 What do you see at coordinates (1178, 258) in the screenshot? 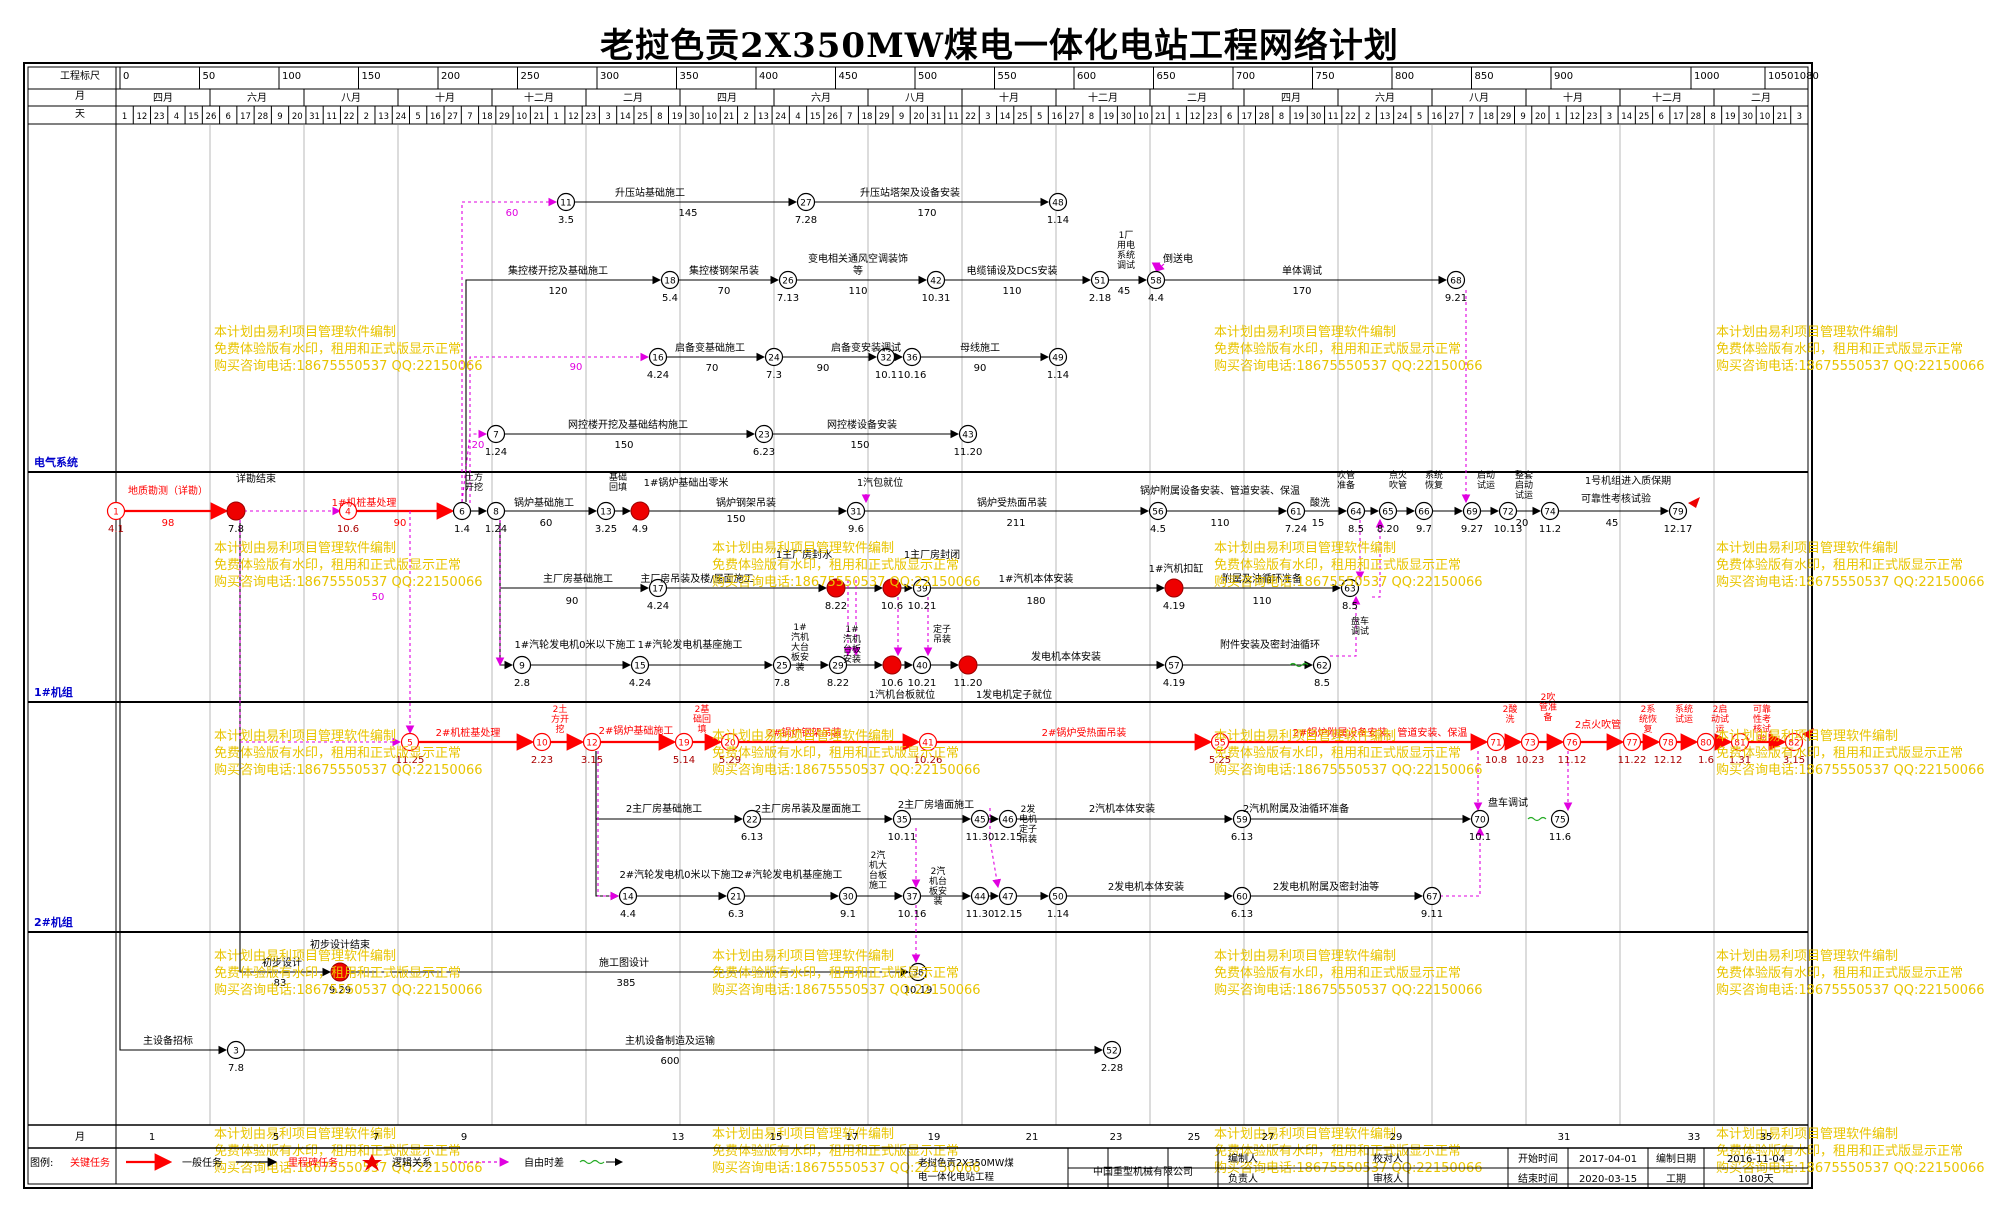
I see `activity-label: 倒送电` at bounding box center [1178, 258].